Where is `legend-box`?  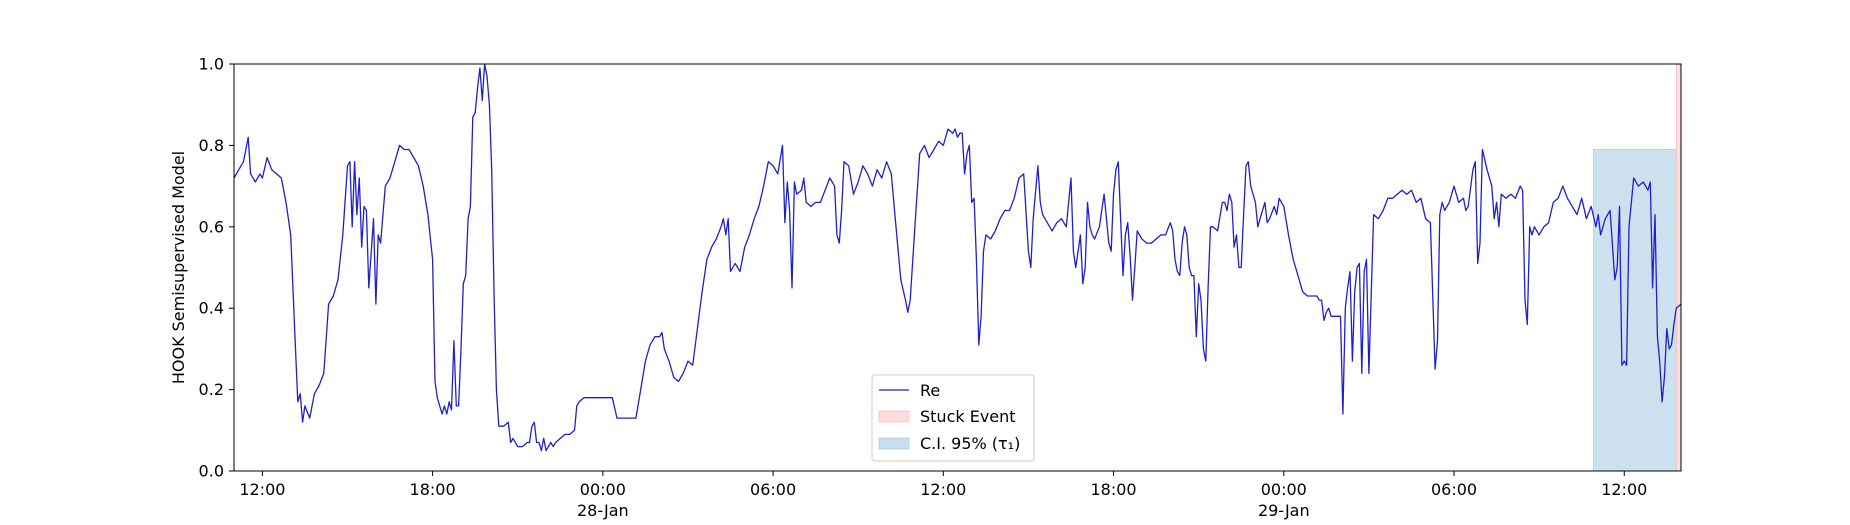 legend-box is located at coordinates (953, 418).